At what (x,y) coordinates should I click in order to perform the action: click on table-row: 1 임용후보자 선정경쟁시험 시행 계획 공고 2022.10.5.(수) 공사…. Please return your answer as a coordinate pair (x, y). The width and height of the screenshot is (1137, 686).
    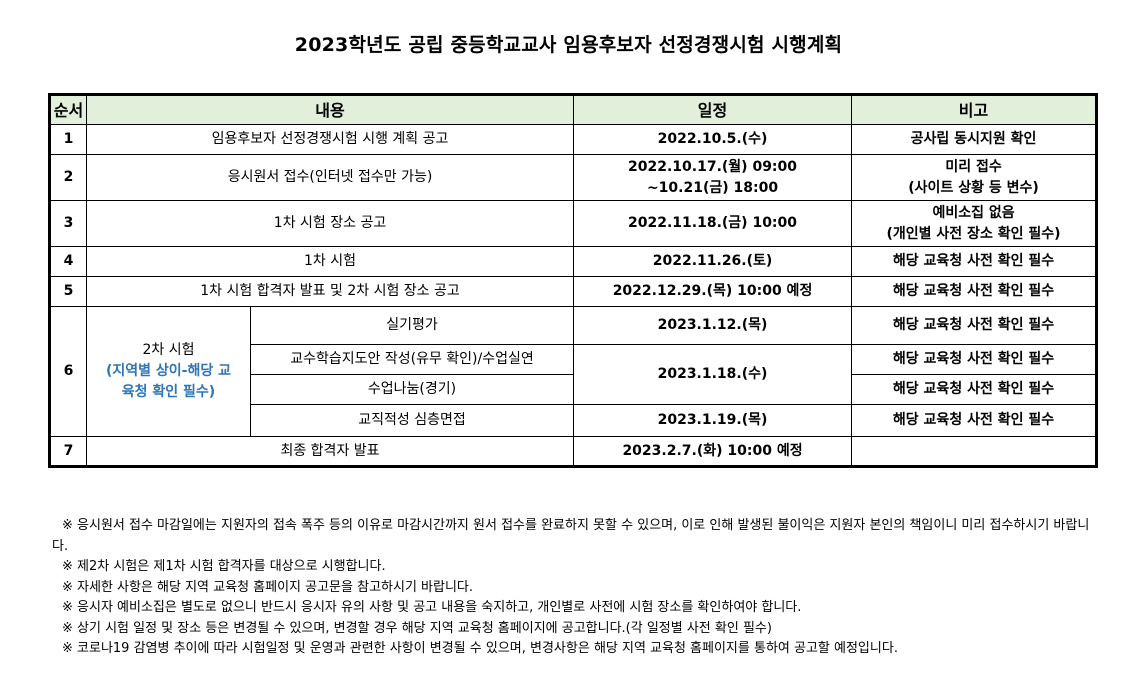
    Looking at the image, I should click on (573, 139).